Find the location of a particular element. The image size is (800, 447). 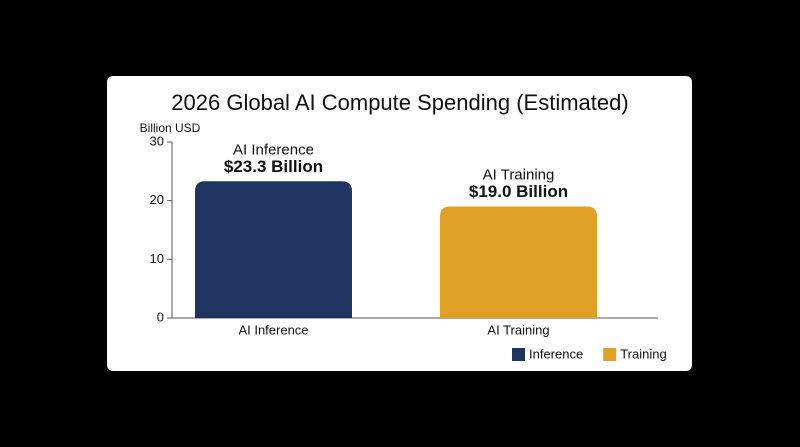

y-tick-label: 10 is located at coordinates (157, 258).